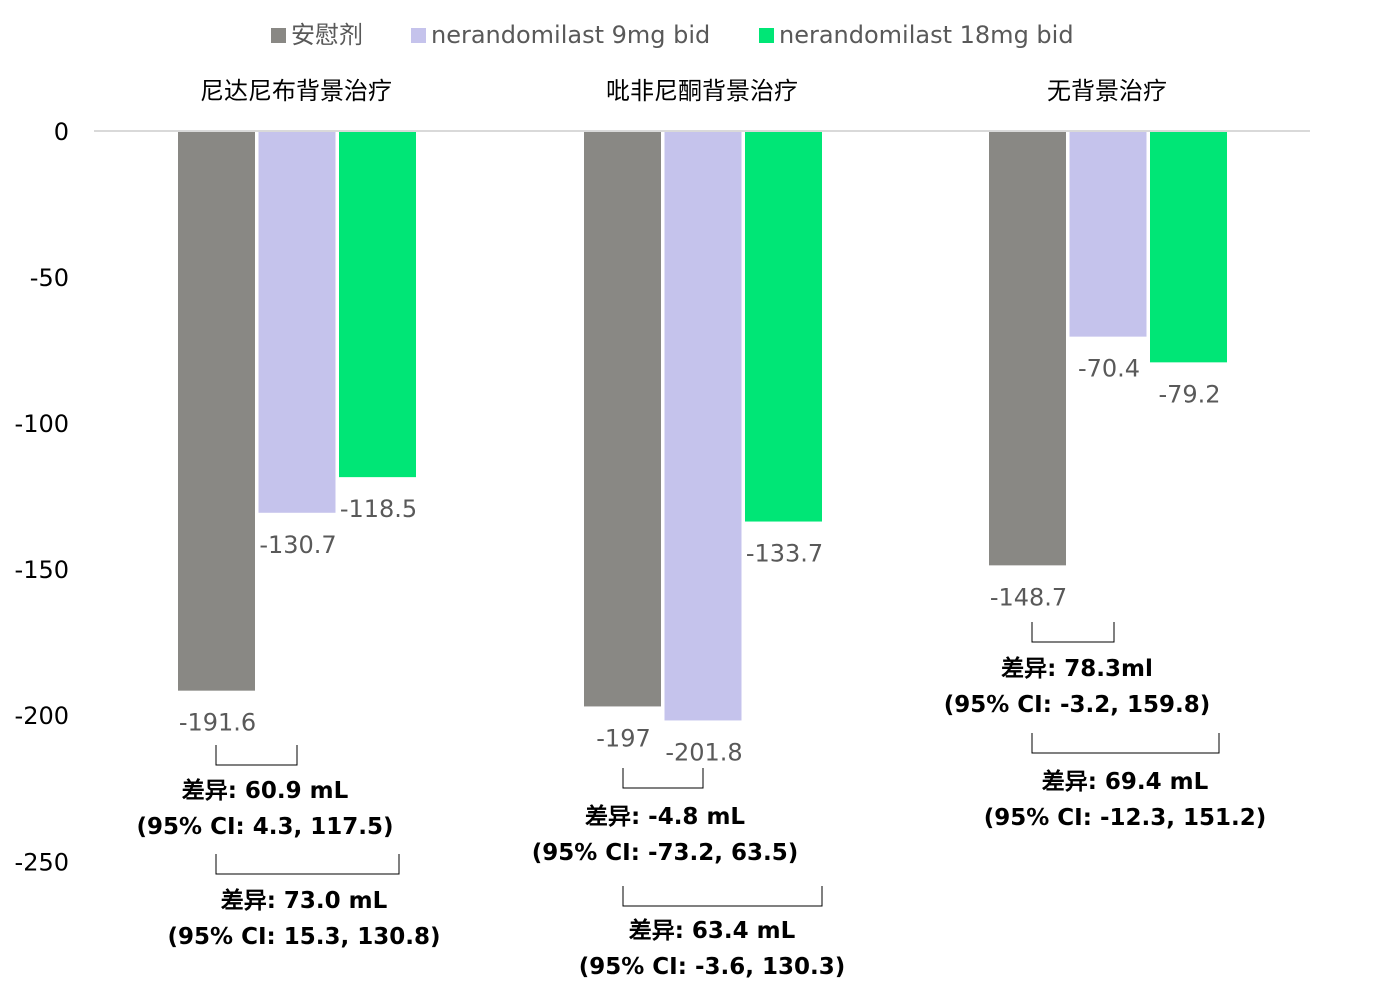  Describe the element at coordinates (1077, 705) in the screenshot. I see `annotation-ci-4: (95% CI: -3.2, 159.8)` at that location.